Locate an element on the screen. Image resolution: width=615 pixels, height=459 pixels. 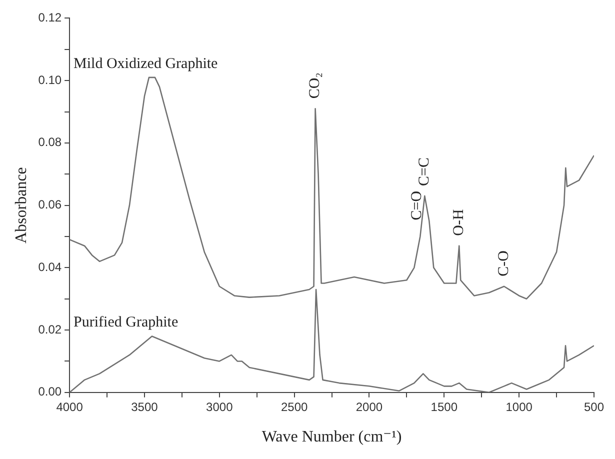
y-tick-label: 0.12 is located at coordinates (50, 17).